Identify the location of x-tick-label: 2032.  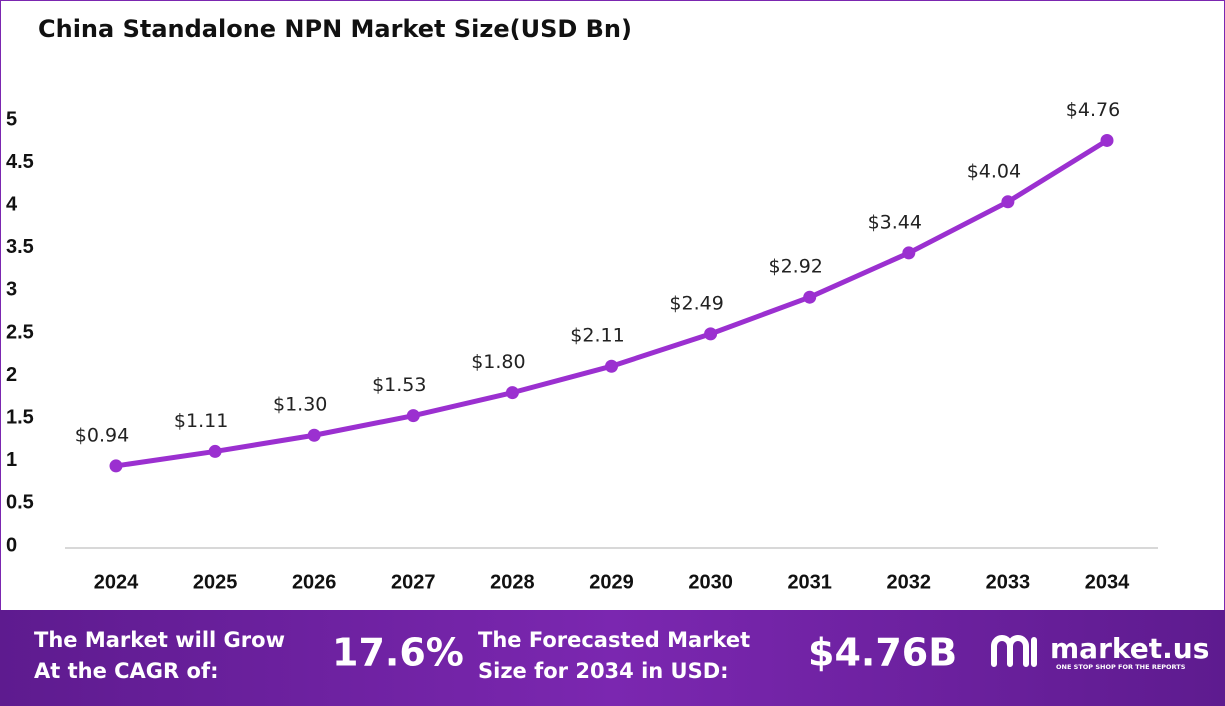
(909, 582).